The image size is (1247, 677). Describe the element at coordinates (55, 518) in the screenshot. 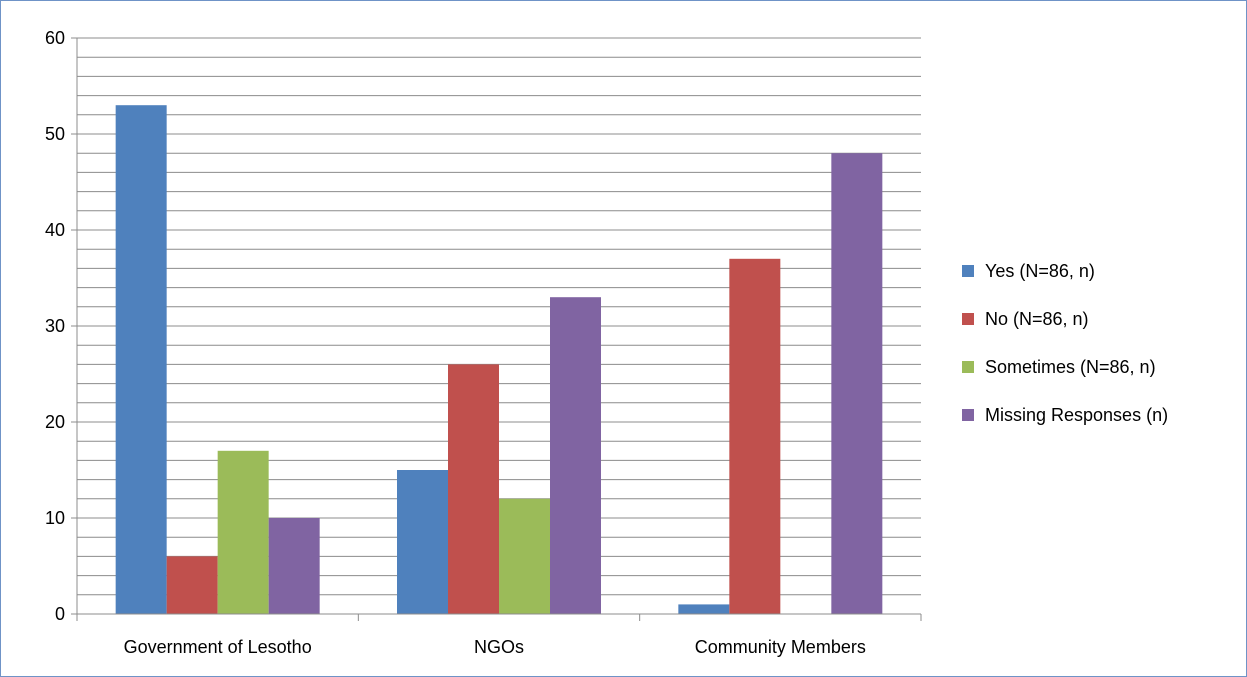

I see `y-tick-label: 10` at that location.